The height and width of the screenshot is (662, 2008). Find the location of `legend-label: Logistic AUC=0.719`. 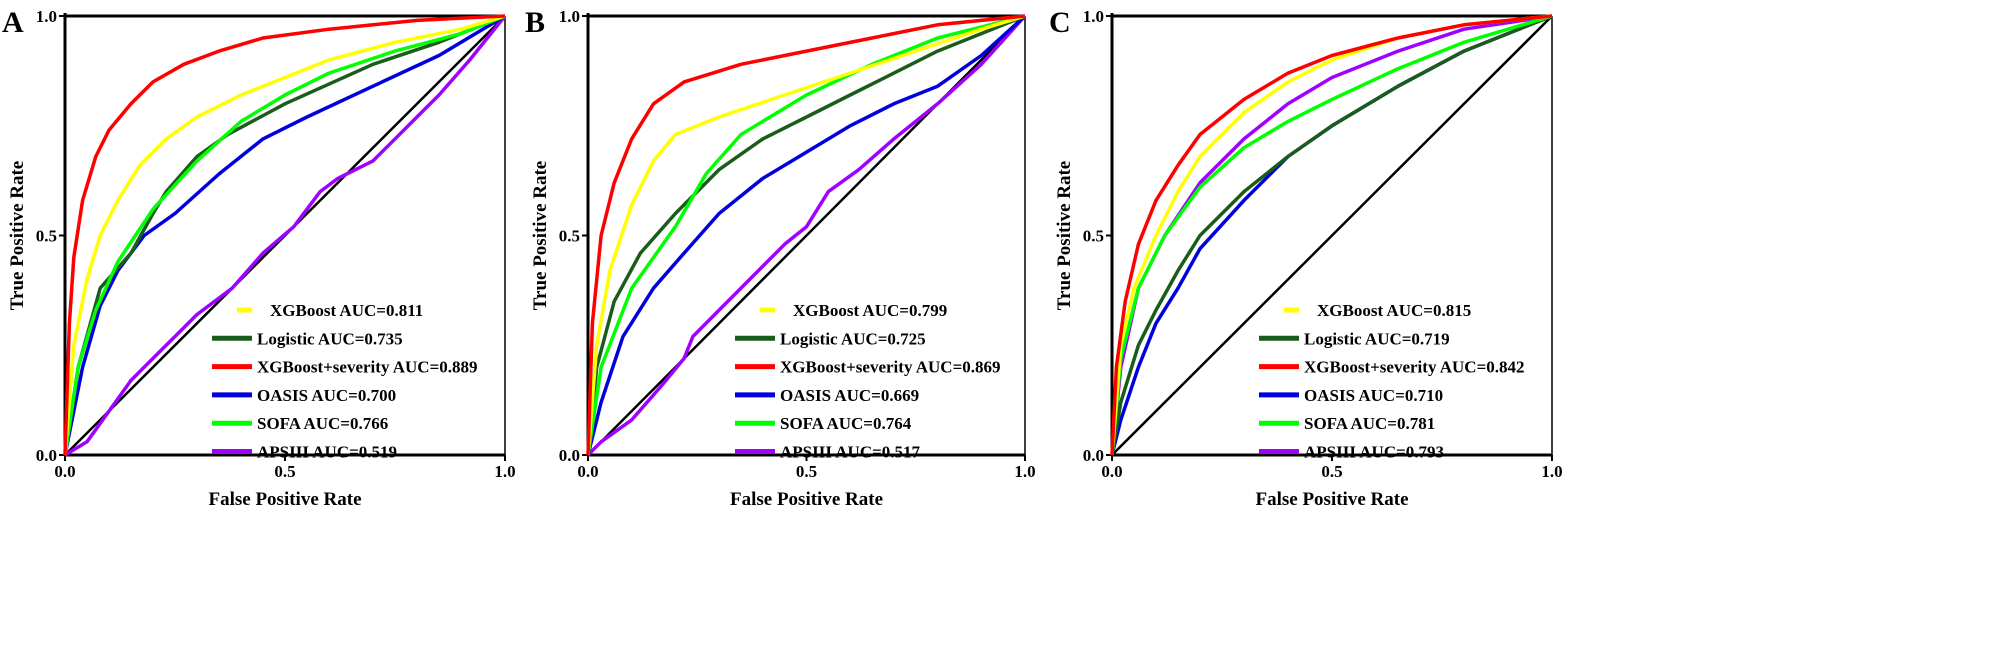

legend-label: Logistic AUC=0.719 is located at coordinates (1377, 338).